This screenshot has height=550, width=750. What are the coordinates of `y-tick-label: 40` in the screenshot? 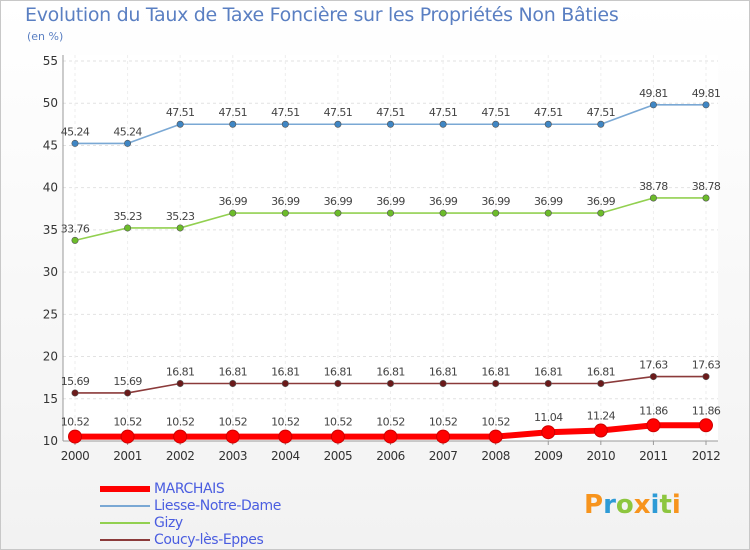 It's located at (50, 188).